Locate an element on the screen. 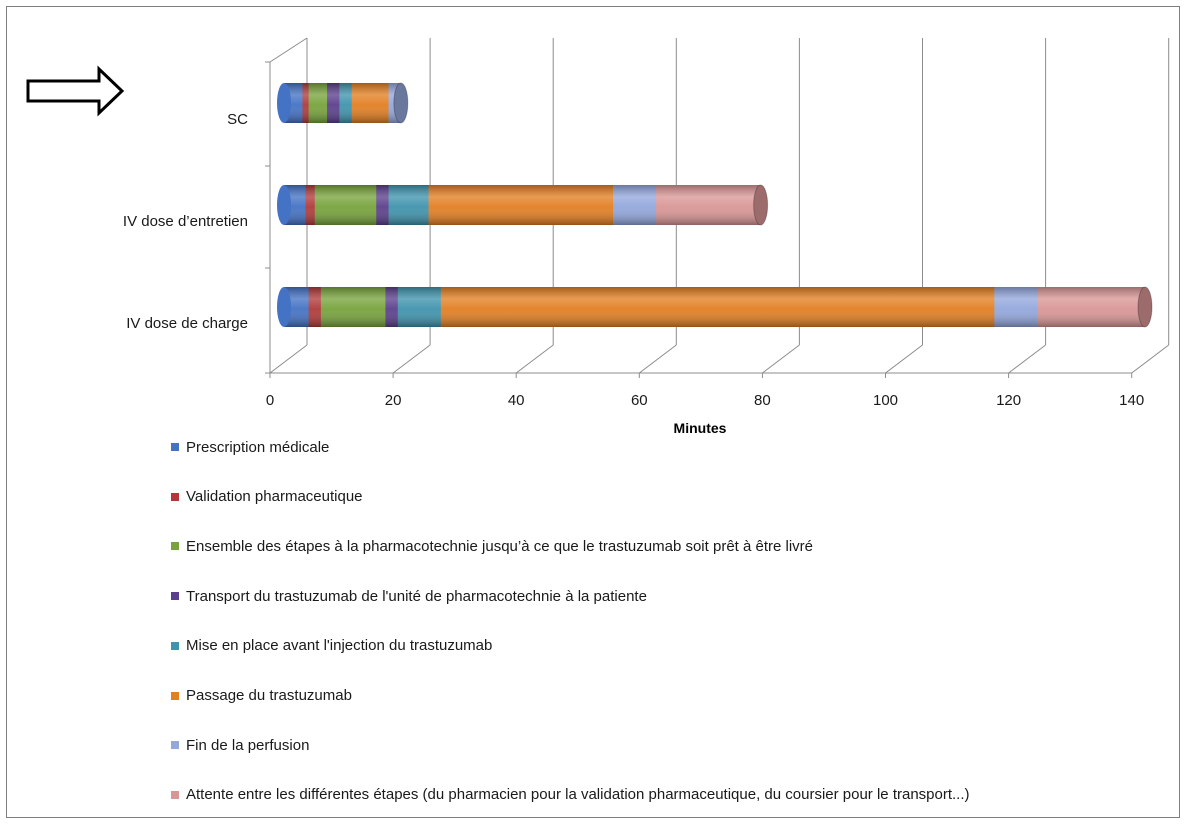 The height and width of the screenshot is (825, 1187). legend-item: Validation pharmaceutique is located at coordinates (267, 497).